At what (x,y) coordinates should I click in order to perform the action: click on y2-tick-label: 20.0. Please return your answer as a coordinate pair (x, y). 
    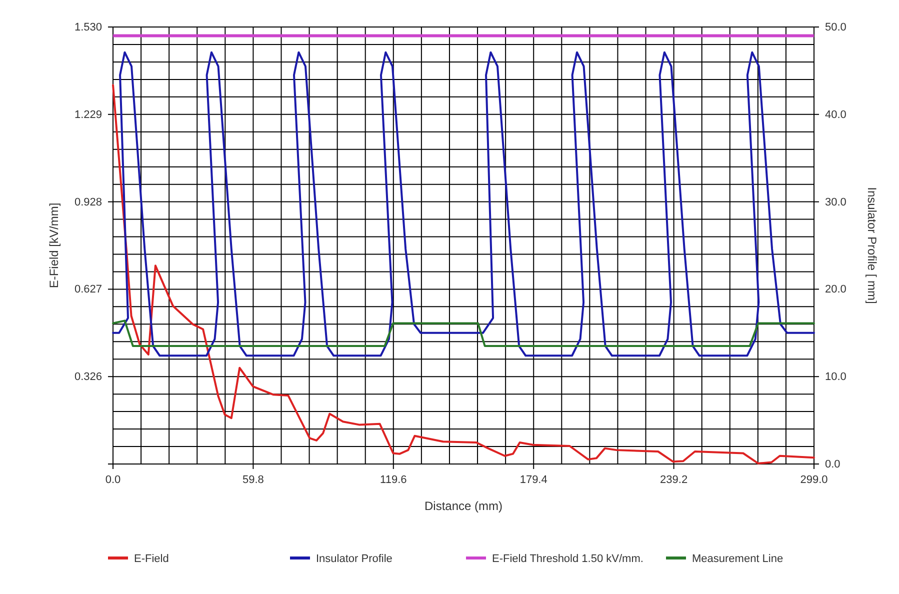
    Looking at the image, I should click on (835, 290).